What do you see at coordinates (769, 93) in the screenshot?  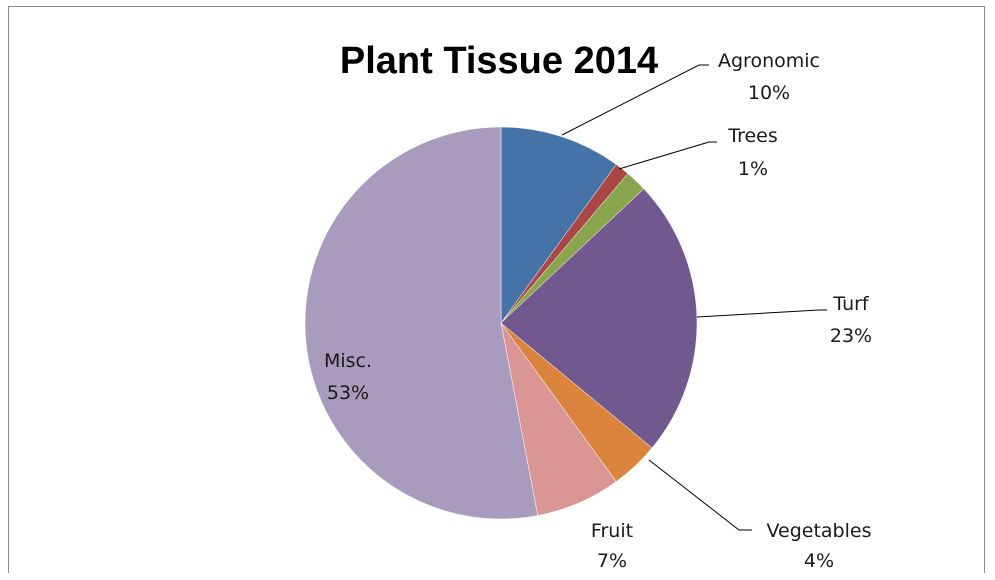 I see `slice-label-percent: 10%` at bounding box center [769, 93].